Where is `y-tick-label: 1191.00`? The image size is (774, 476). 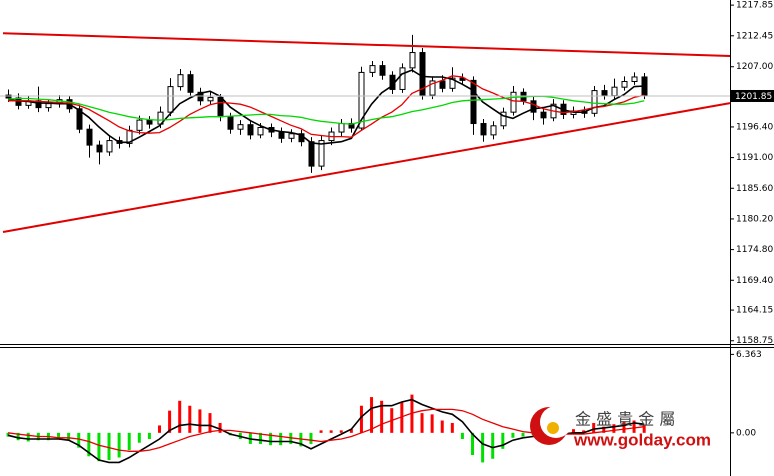
y-tick-label: 1191.00 is located at coordinates (754, 158).